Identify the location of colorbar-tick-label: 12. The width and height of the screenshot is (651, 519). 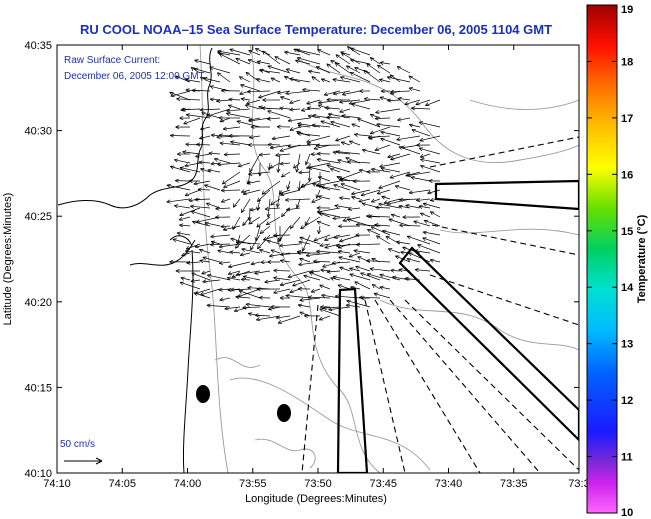
(627, 401).